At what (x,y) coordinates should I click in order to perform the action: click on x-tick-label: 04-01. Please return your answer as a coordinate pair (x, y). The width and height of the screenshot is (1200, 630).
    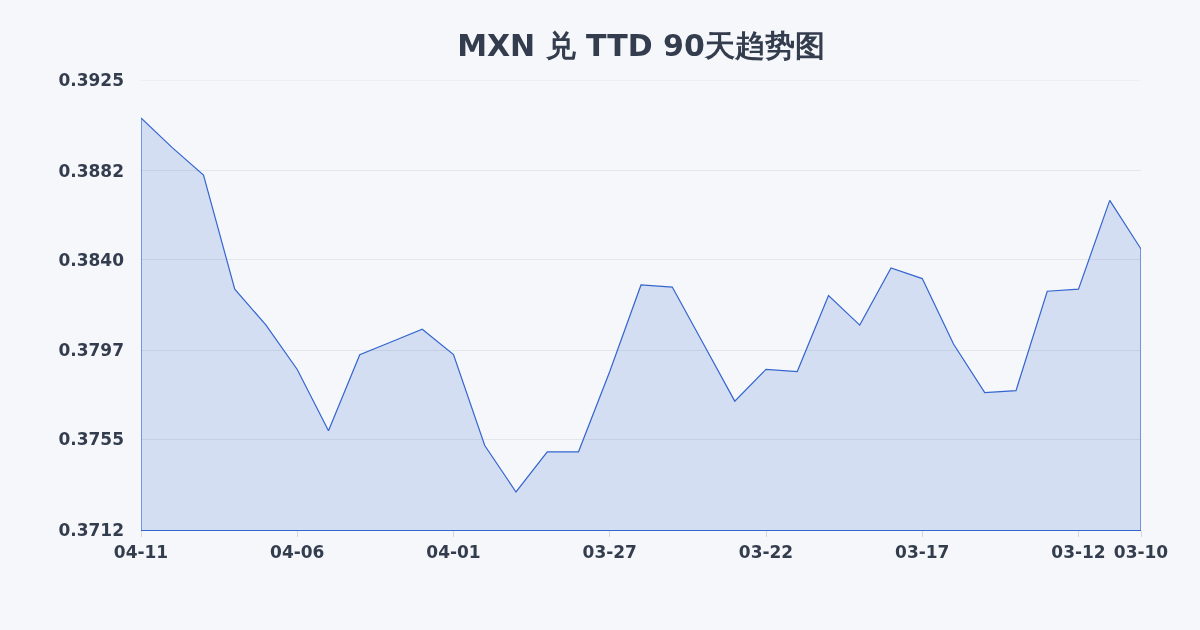
    Looking at the image, I should click on (453, 551).